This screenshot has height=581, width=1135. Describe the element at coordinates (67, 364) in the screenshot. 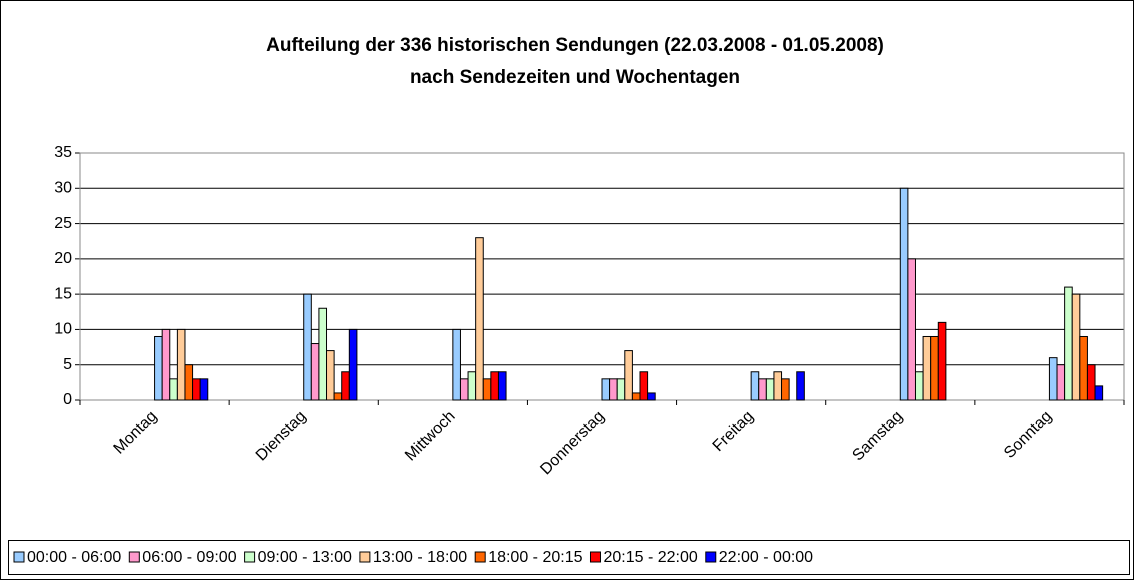

I see `y-tick-label: 5` at that location.